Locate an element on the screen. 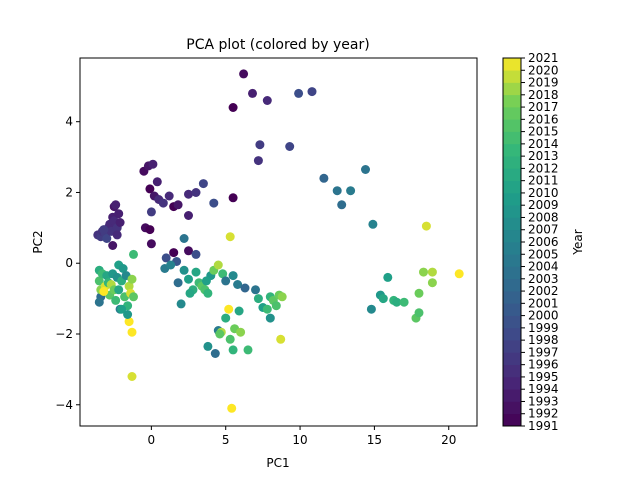 The height and width of the screenshot is (480, 640). colorbar-tick-label: 2011 is located at coordinates (543, 181).